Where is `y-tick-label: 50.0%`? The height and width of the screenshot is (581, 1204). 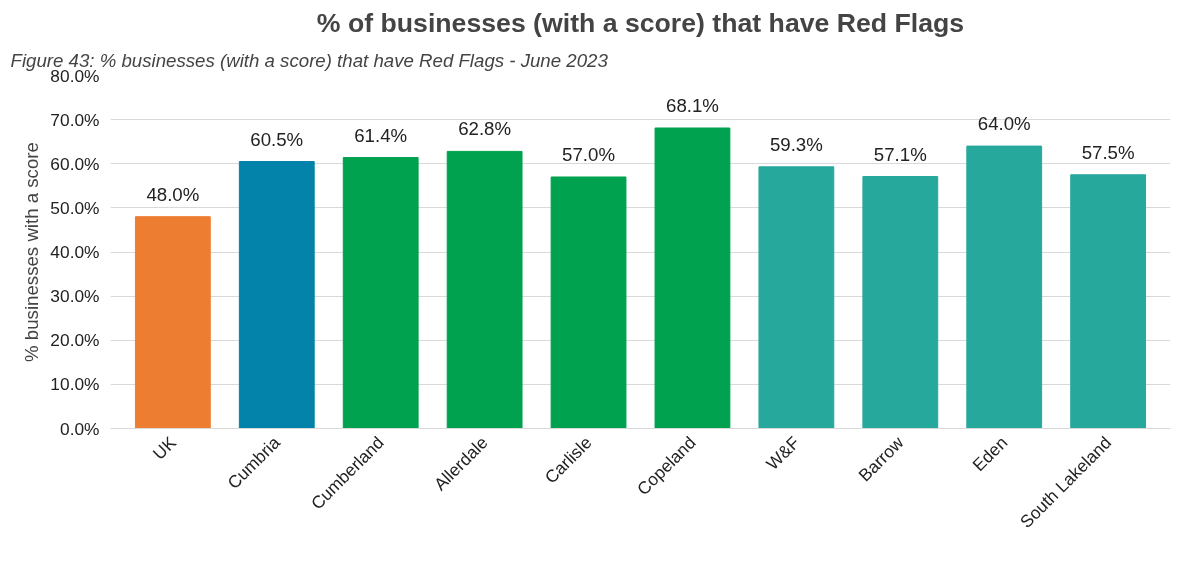
y-tick-label: 50.0% is located at coordinates (75, 207).